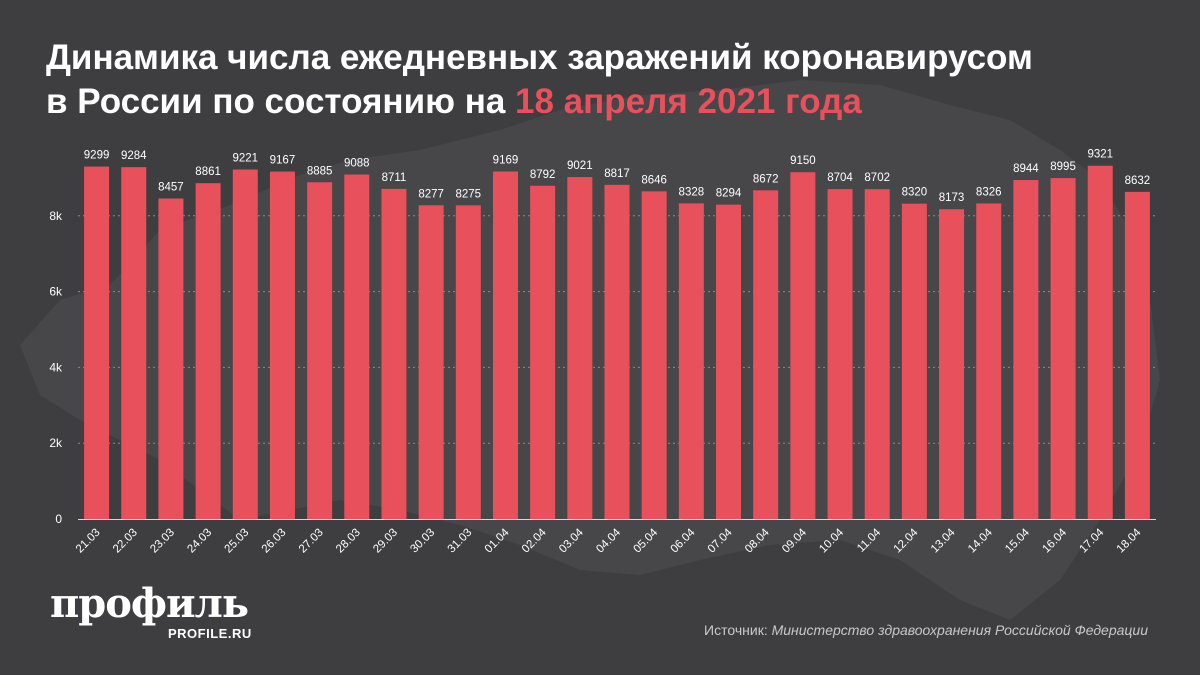 The image size is (1200, 675). I want to click on x-tick-label: 27.03, so click(311, 541).